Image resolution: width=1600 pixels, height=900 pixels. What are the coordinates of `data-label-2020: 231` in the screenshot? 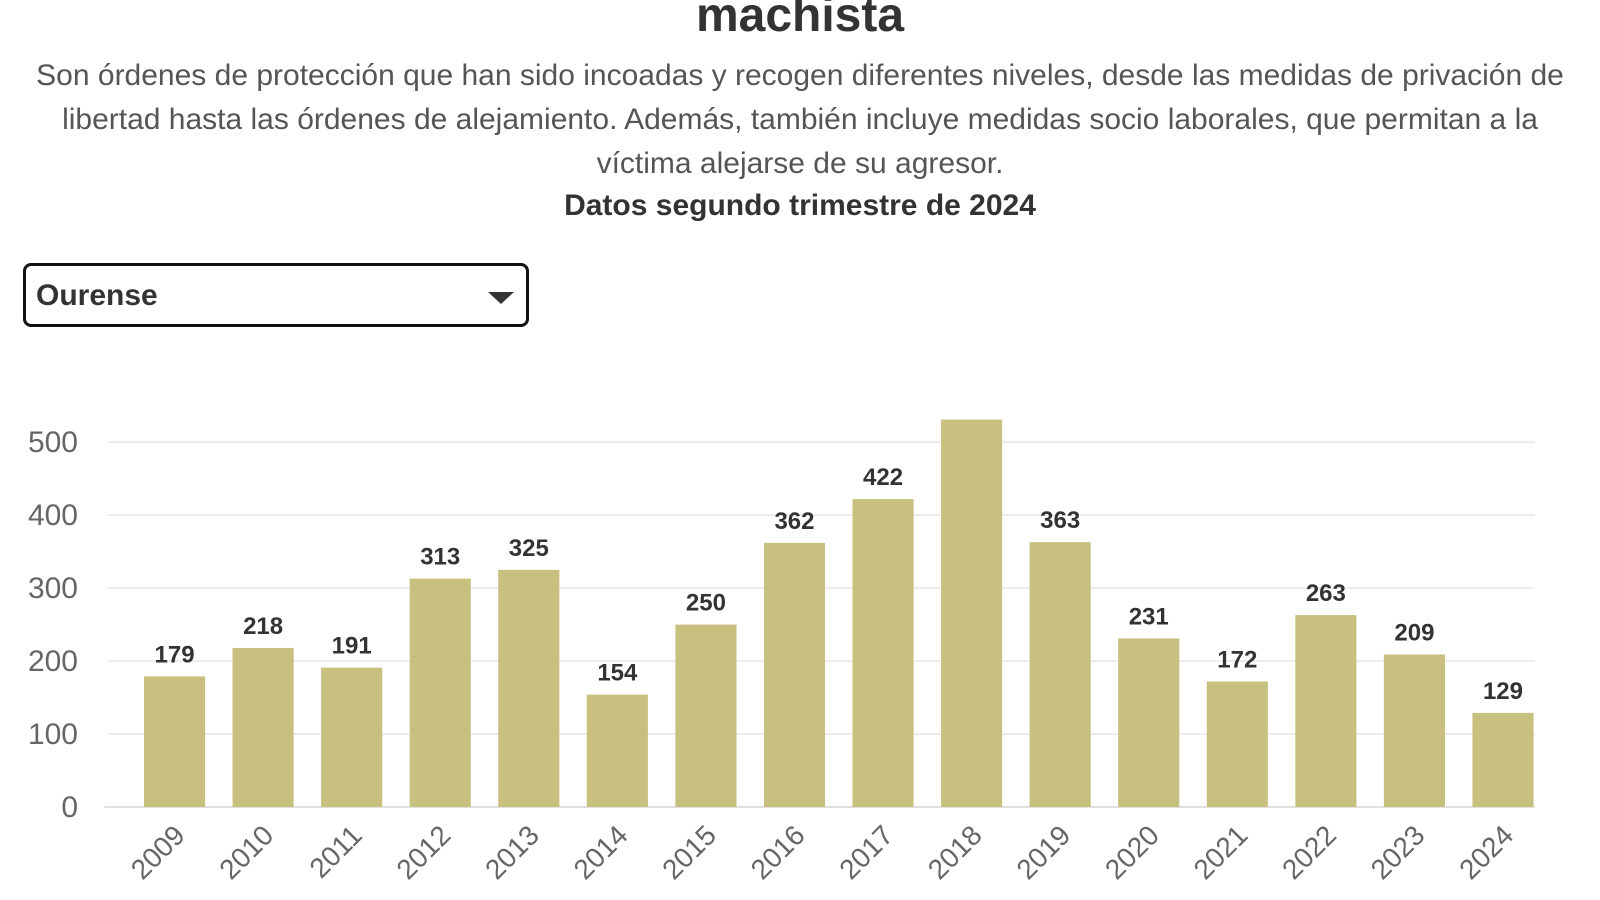 It's located at (1149, 616).